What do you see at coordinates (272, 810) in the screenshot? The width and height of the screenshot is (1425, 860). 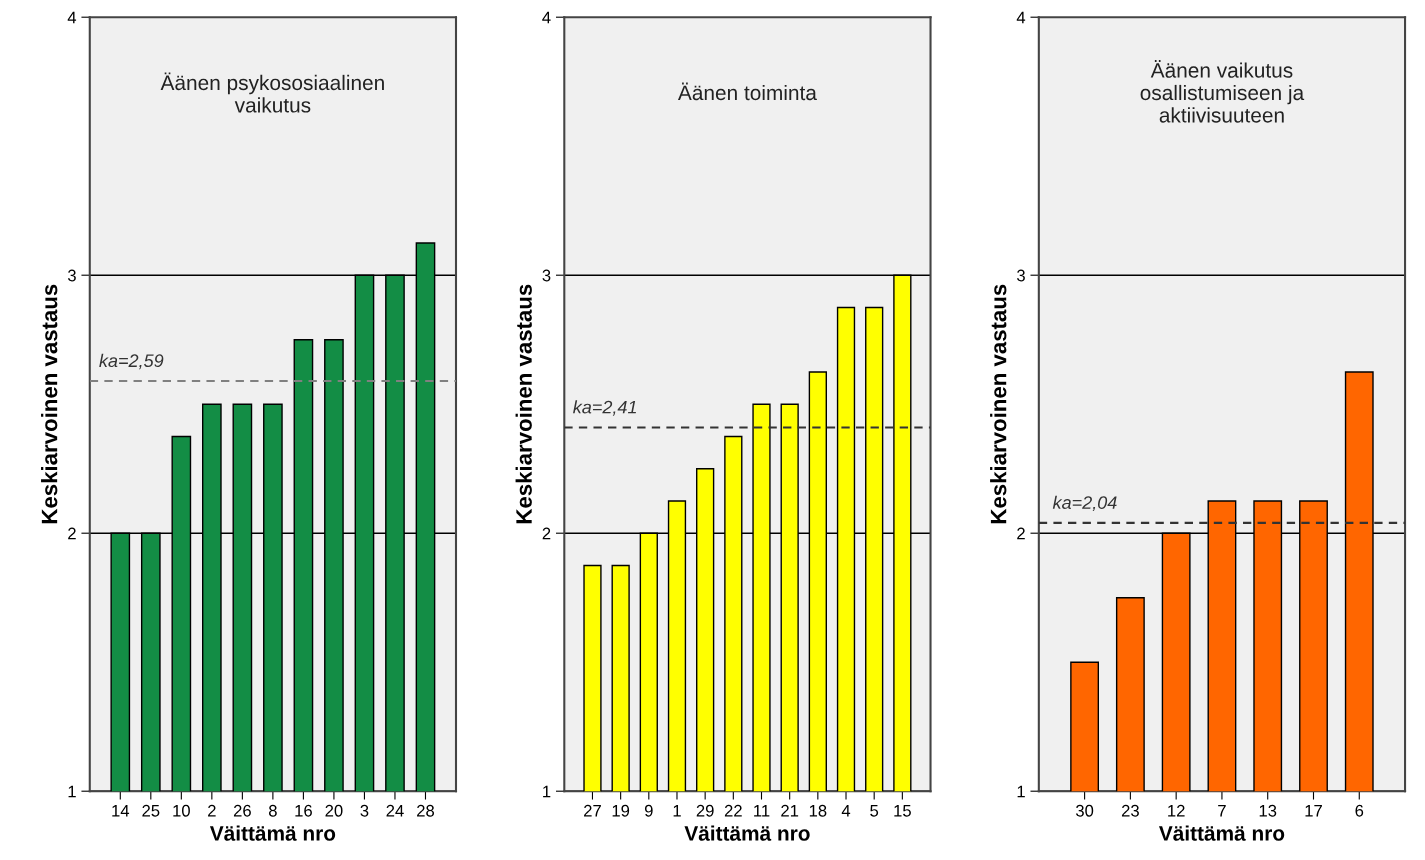 I see `x-tick-label: 8` at bounding box center [272, 810].